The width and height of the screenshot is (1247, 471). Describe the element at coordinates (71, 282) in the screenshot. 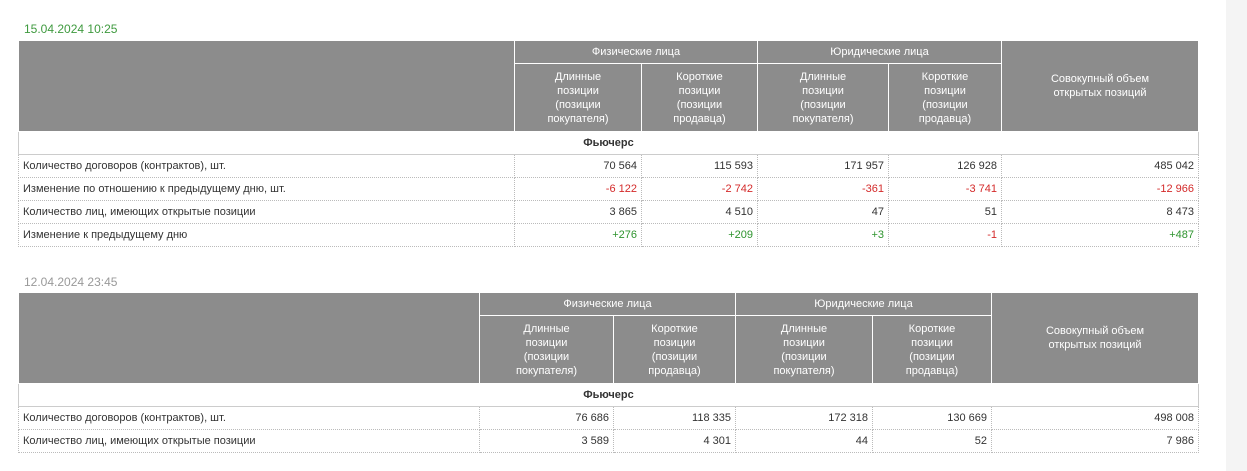

I see `timestamp: 12.04.2024 23:45` at that location.